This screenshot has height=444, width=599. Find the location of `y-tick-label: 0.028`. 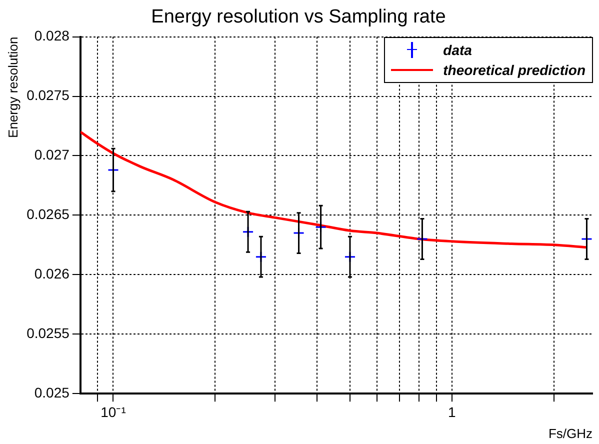

y-tick-label: 0.028 is located at coordinates (52, 36).